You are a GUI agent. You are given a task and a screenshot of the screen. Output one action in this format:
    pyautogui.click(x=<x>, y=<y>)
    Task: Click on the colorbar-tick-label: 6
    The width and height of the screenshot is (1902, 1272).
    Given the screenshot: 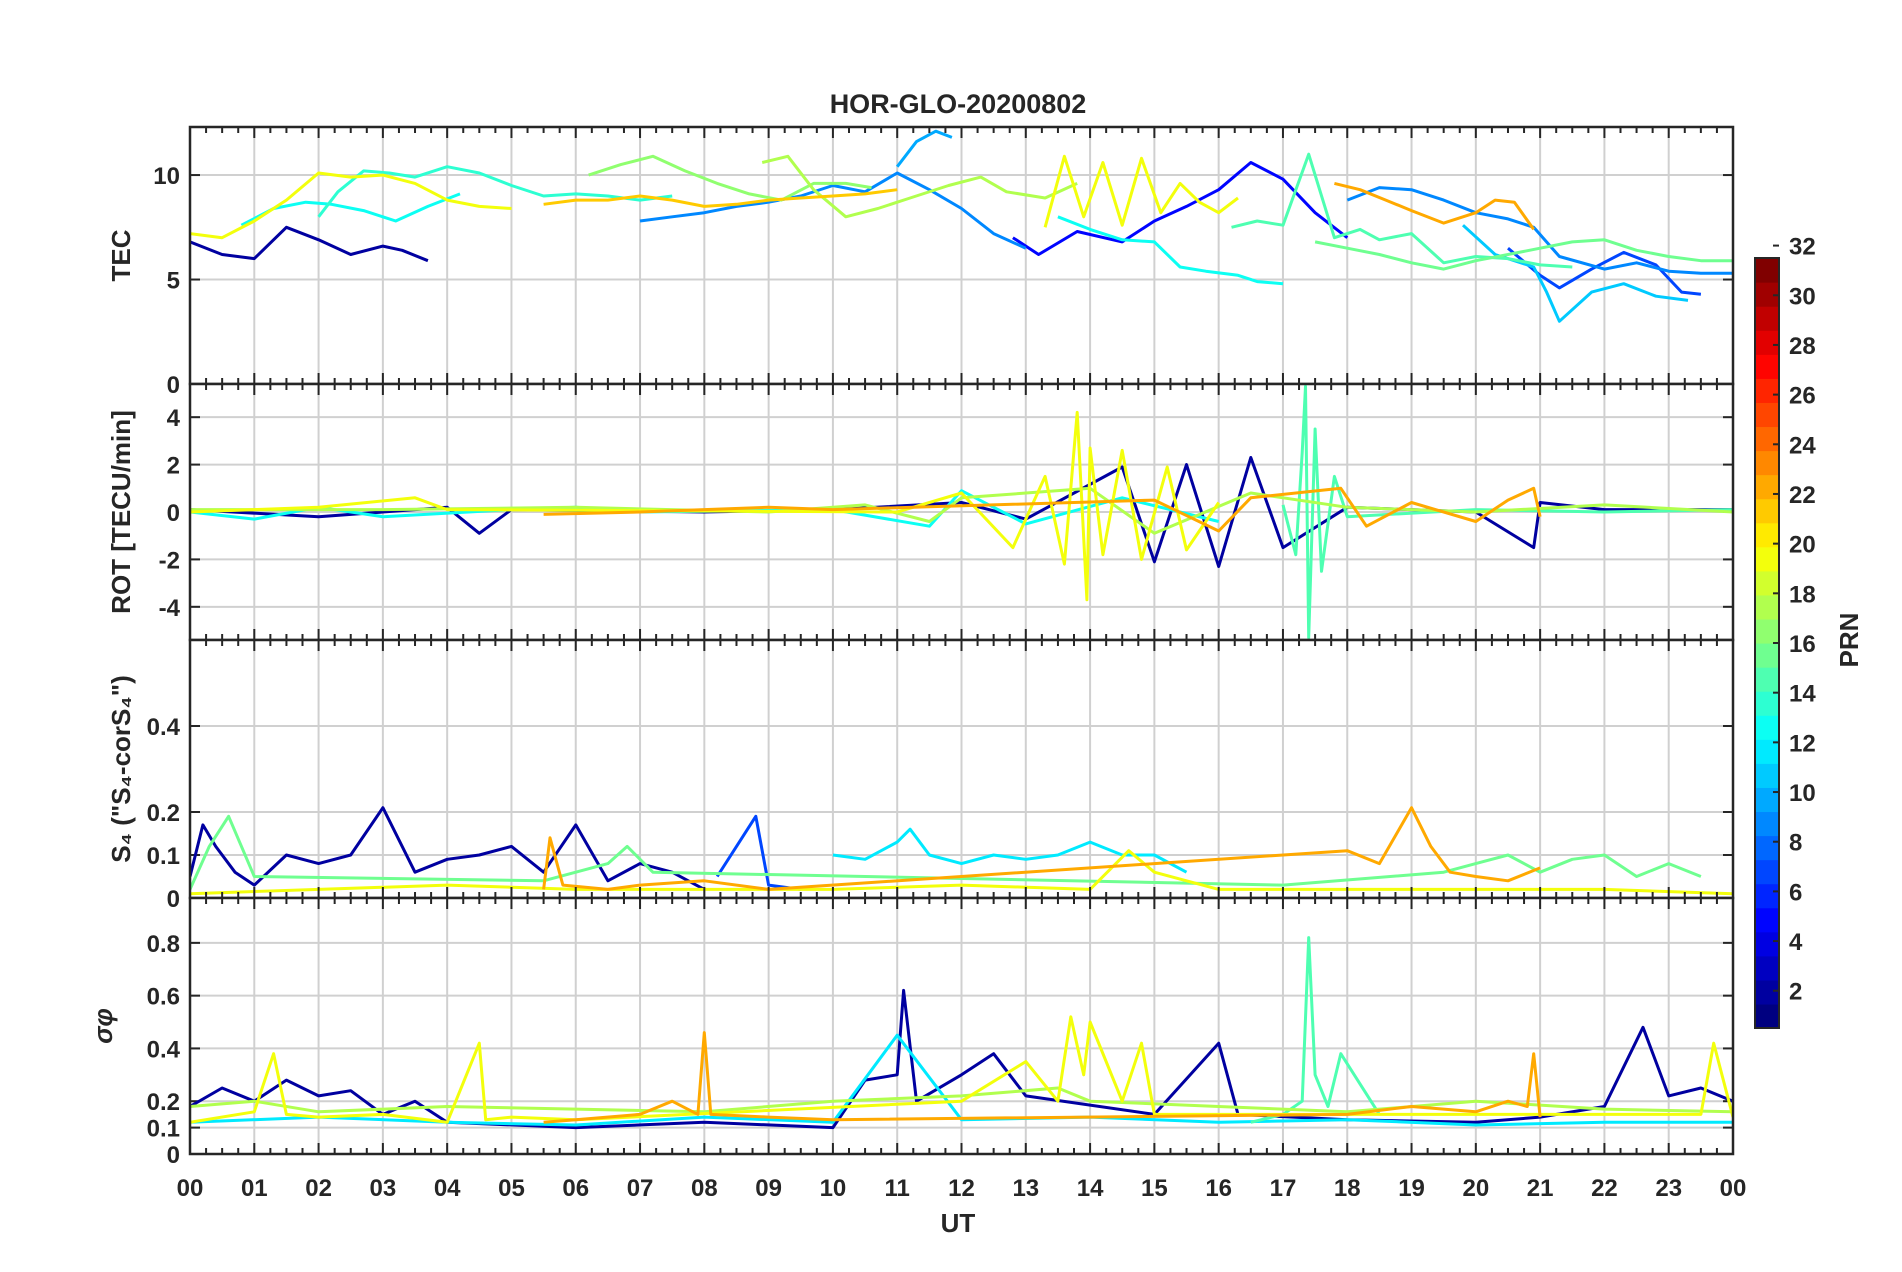 What is the action you would take?
    pyautogui.click(x=1795, y=892)
    